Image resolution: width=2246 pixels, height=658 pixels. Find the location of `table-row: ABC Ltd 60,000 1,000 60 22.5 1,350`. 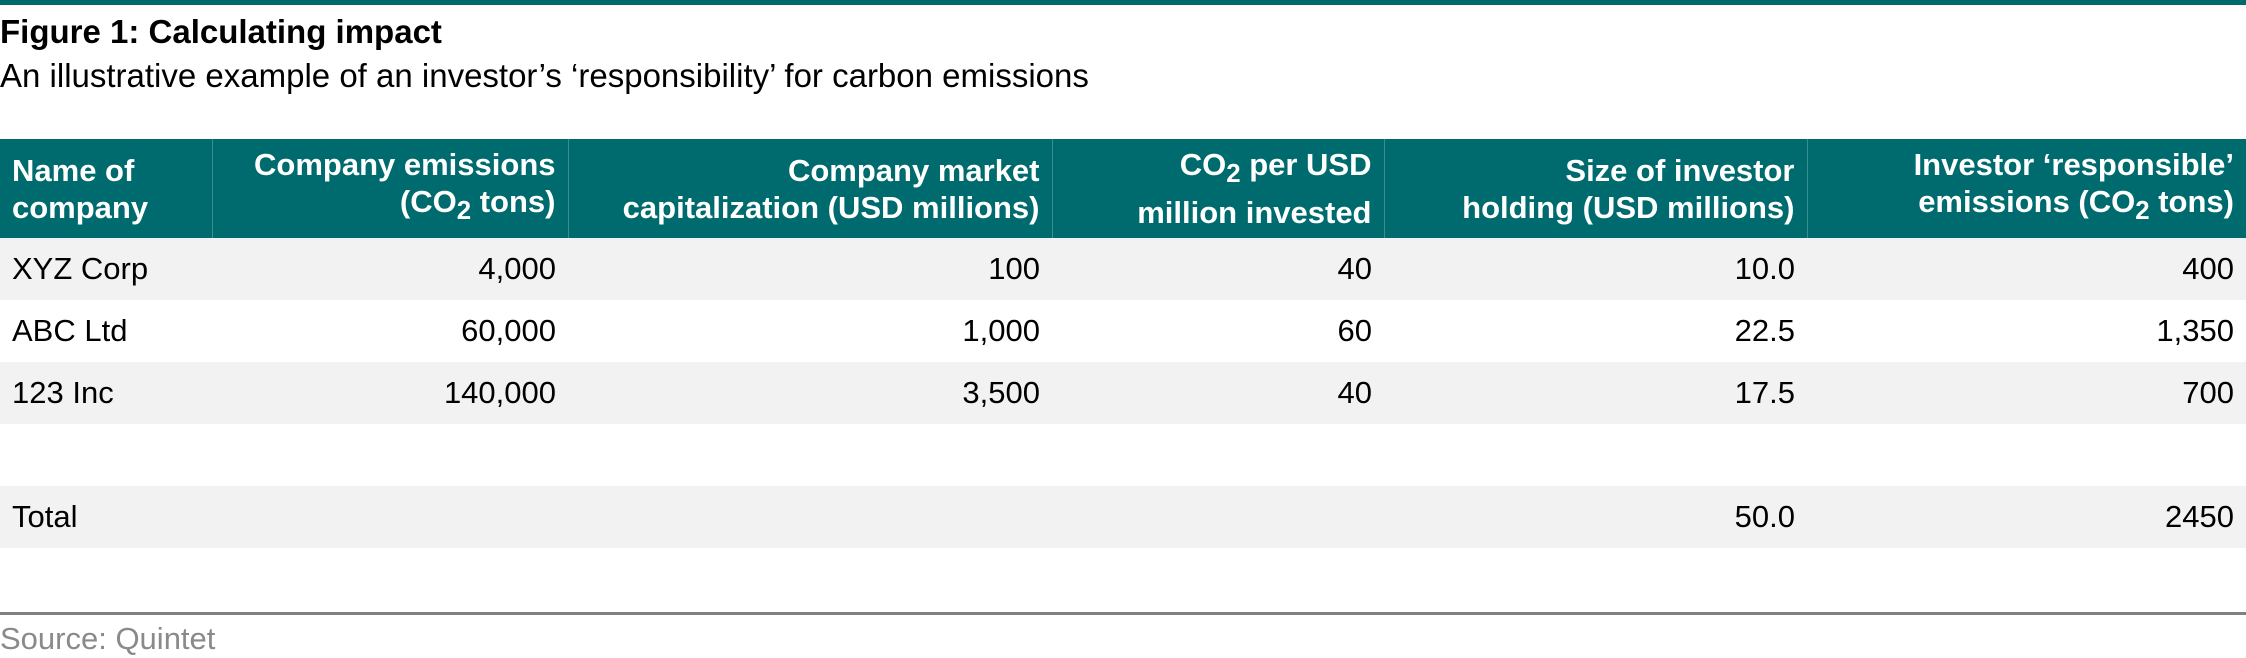

table-row: ABC Ltd 60,000 1,000 60 22.5 1,350 is located at coordinates (1123, 331).